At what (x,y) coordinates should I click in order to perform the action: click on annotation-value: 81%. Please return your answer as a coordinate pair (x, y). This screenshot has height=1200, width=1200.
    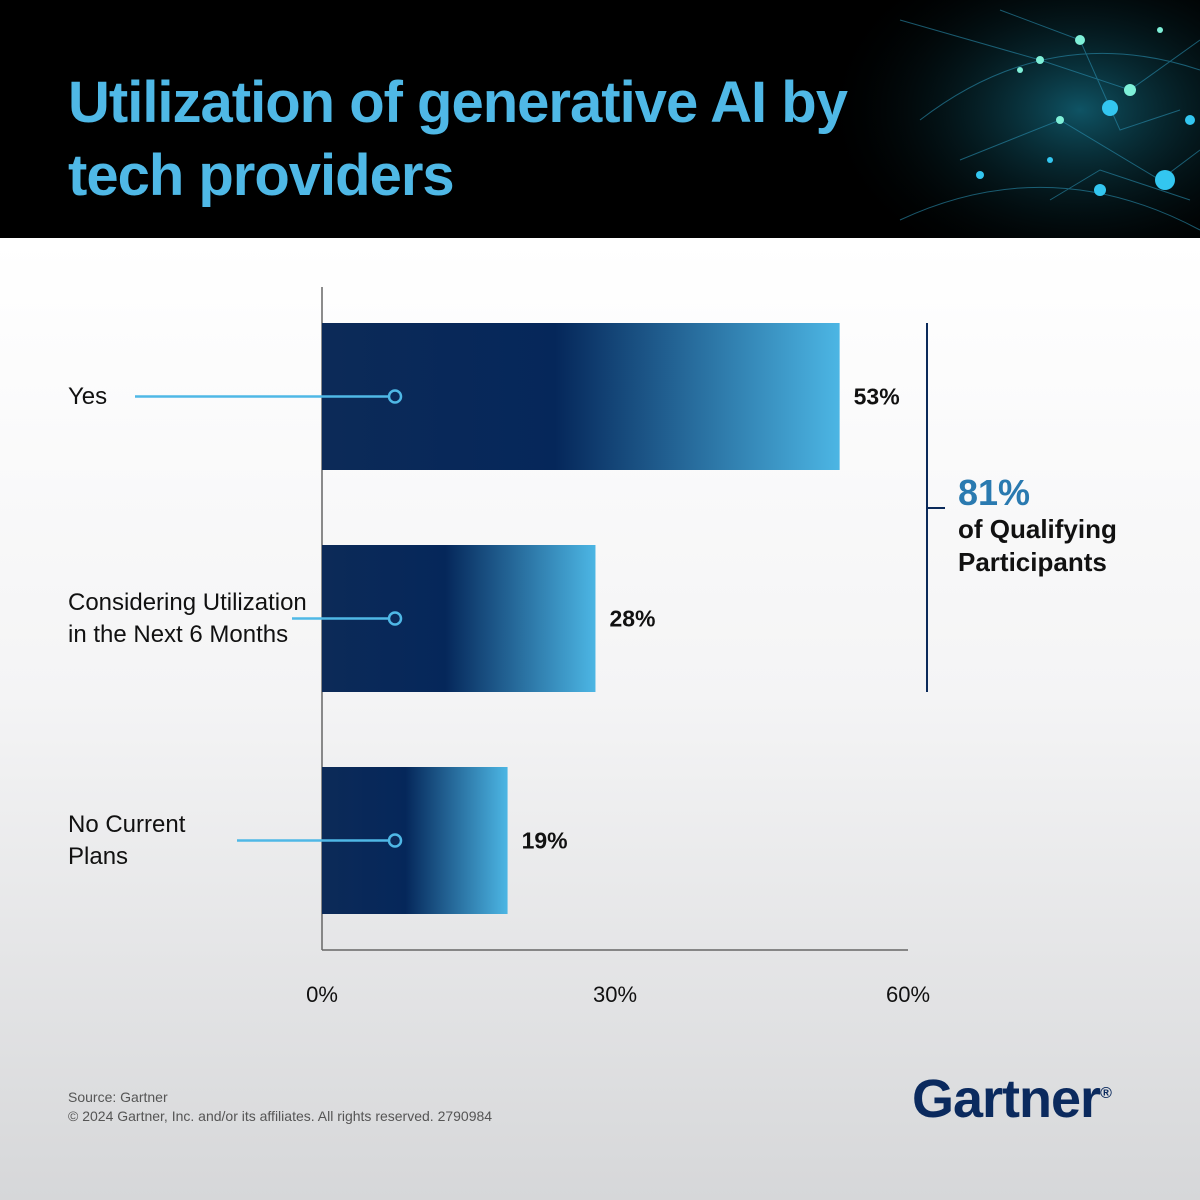
    Looking at the image, I should click on (994, 492).